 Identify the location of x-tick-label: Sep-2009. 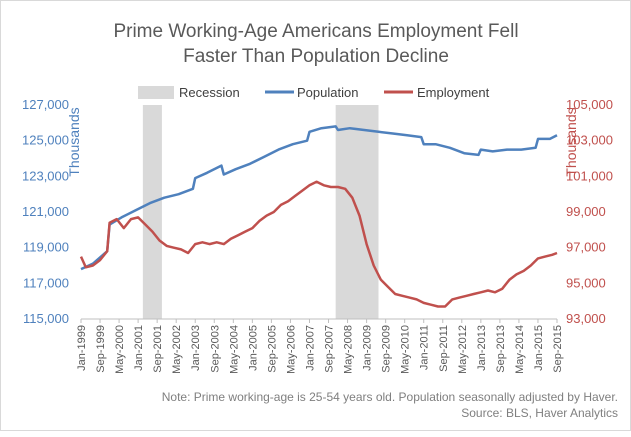
(387, 349).